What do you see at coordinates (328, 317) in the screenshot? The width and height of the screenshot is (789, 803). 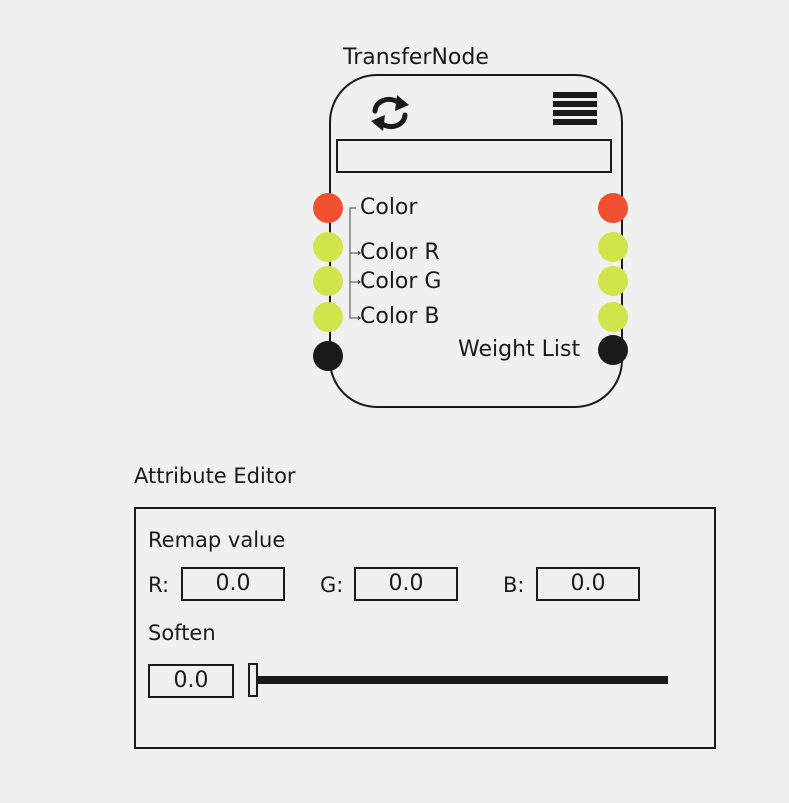 I see `input-port-color-b` at bounding box center [328, 317].